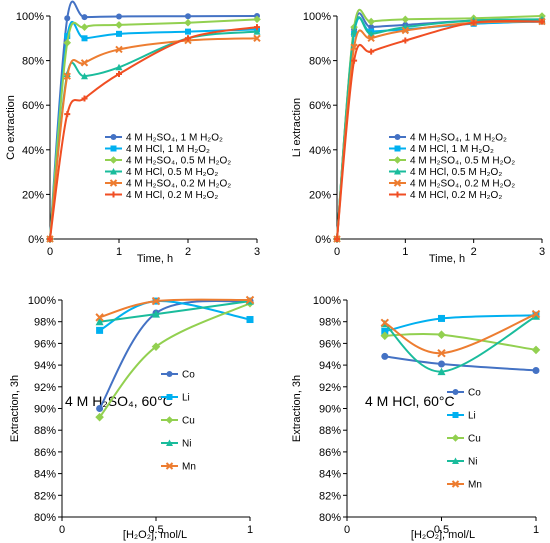  Describe the element at coordinates (330, 410) in the screenshot. I see `y-tick-label: 90%` at that location.